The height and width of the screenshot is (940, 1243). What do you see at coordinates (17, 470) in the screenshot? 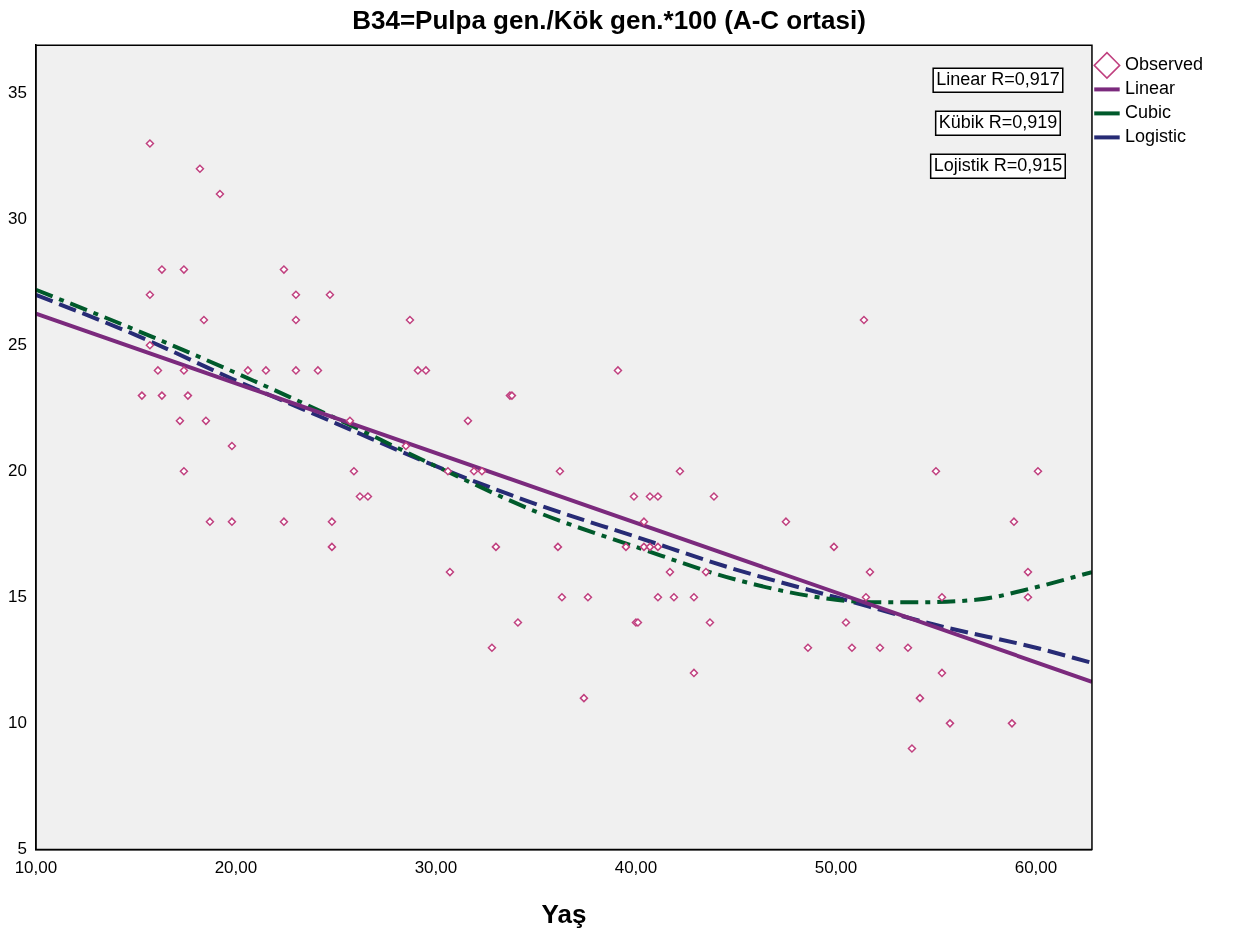
I see `y-tick-label: 20` at bounding box center [17, 470].